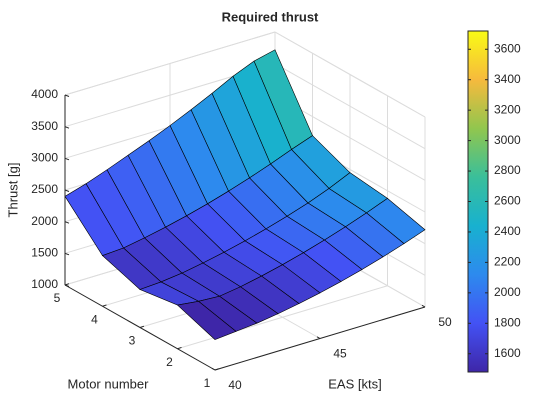 This screenshot has width=560, height=420. Describe the element at coordinates (169, 362) in the screenshot. I see `y-tick-label: 2` at that location.